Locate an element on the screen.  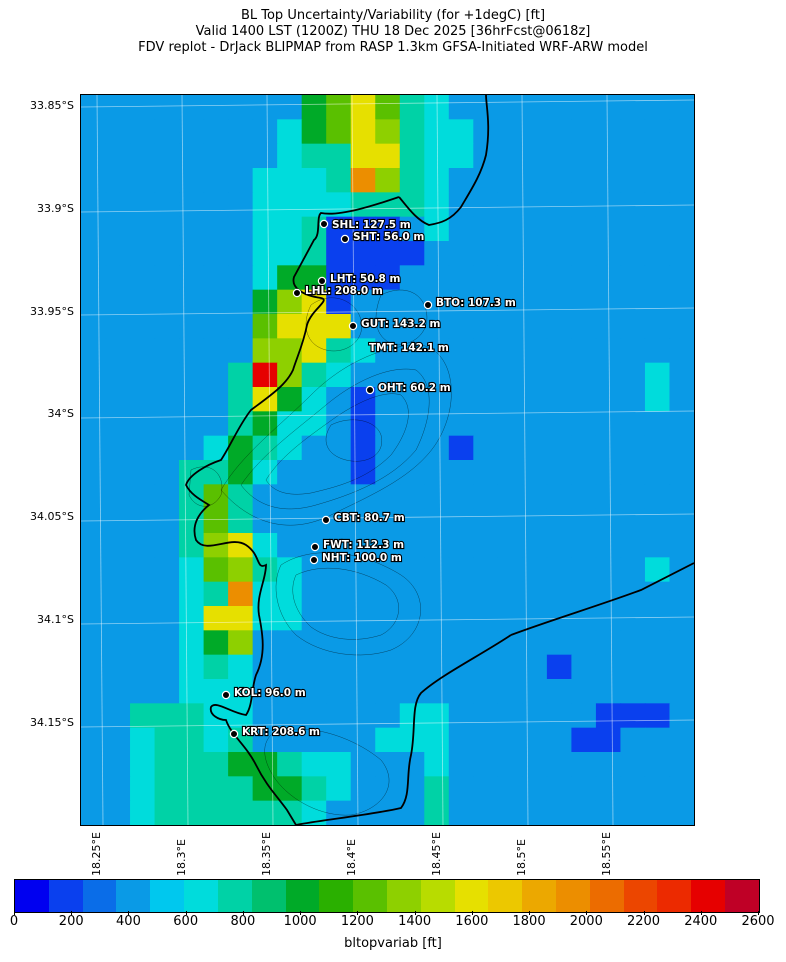
lat-tick-label: 33.95°S is located at coordinates (52, 311).